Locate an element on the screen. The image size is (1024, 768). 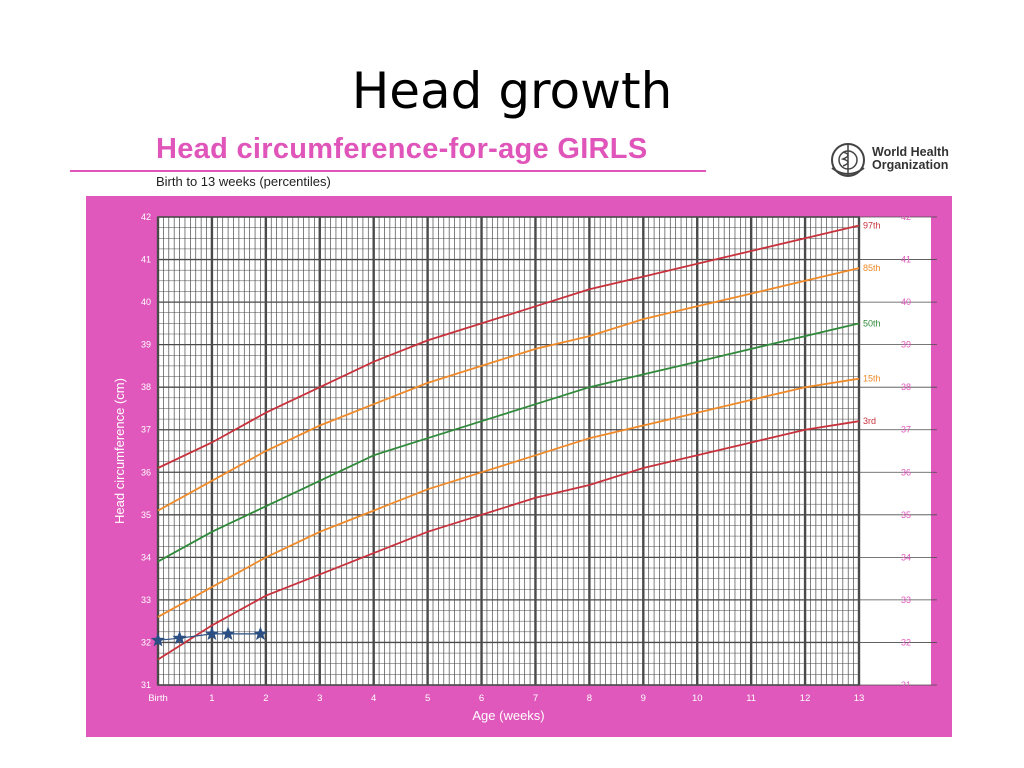
y-tick-label: 39 is located at coordinates (146, 345).